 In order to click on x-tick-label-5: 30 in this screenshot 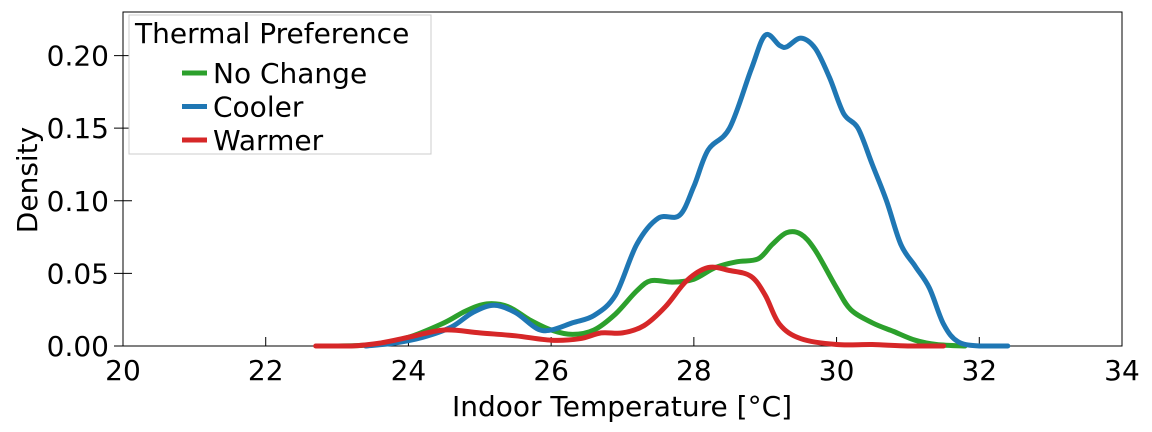, I will do `click(837, 370)`.